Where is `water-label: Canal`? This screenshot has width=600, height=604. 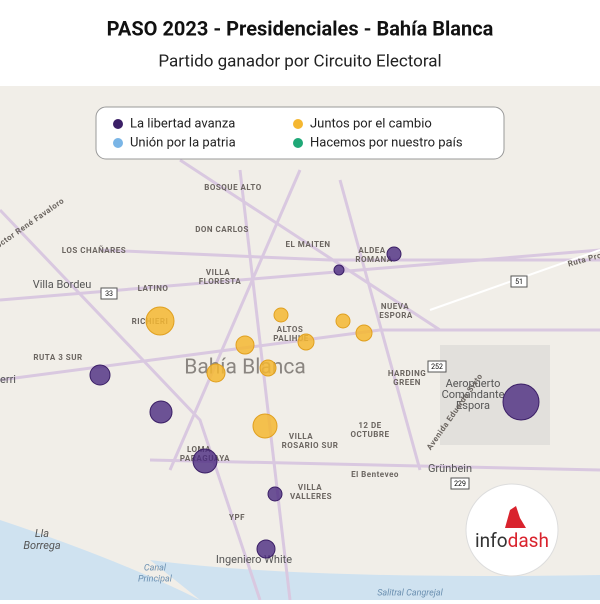
water-label: Canal is located at coordinates (155, 568).